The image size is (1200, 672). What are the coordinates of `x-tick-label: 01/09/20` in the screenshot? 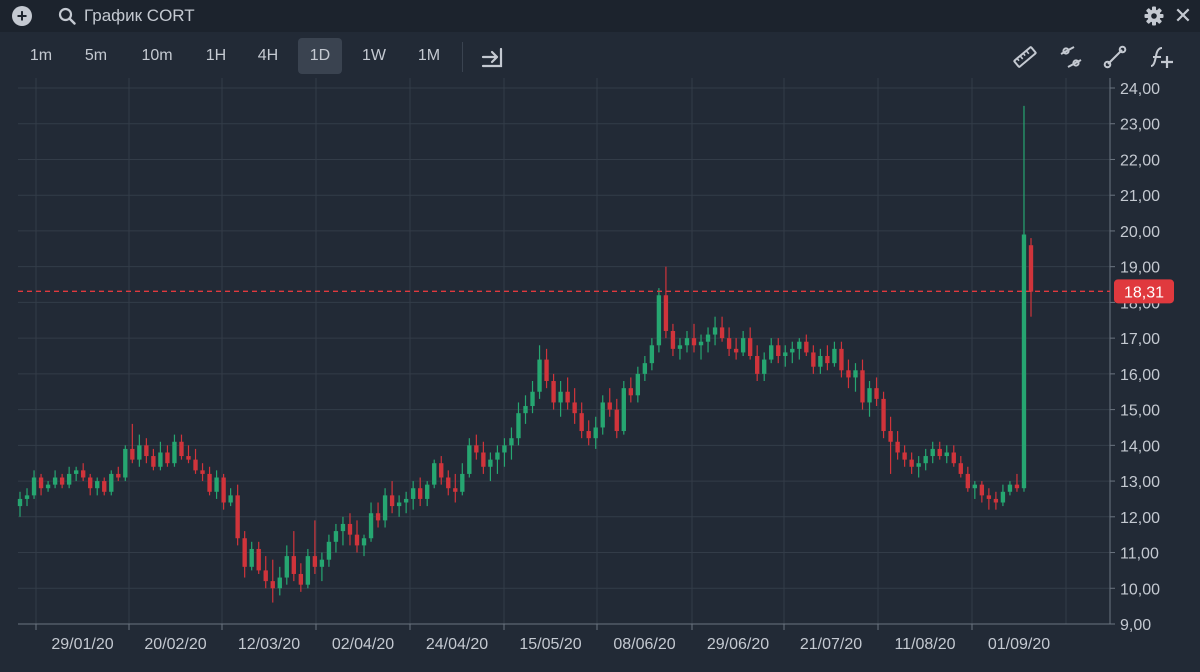 It's located at (1019, 644).